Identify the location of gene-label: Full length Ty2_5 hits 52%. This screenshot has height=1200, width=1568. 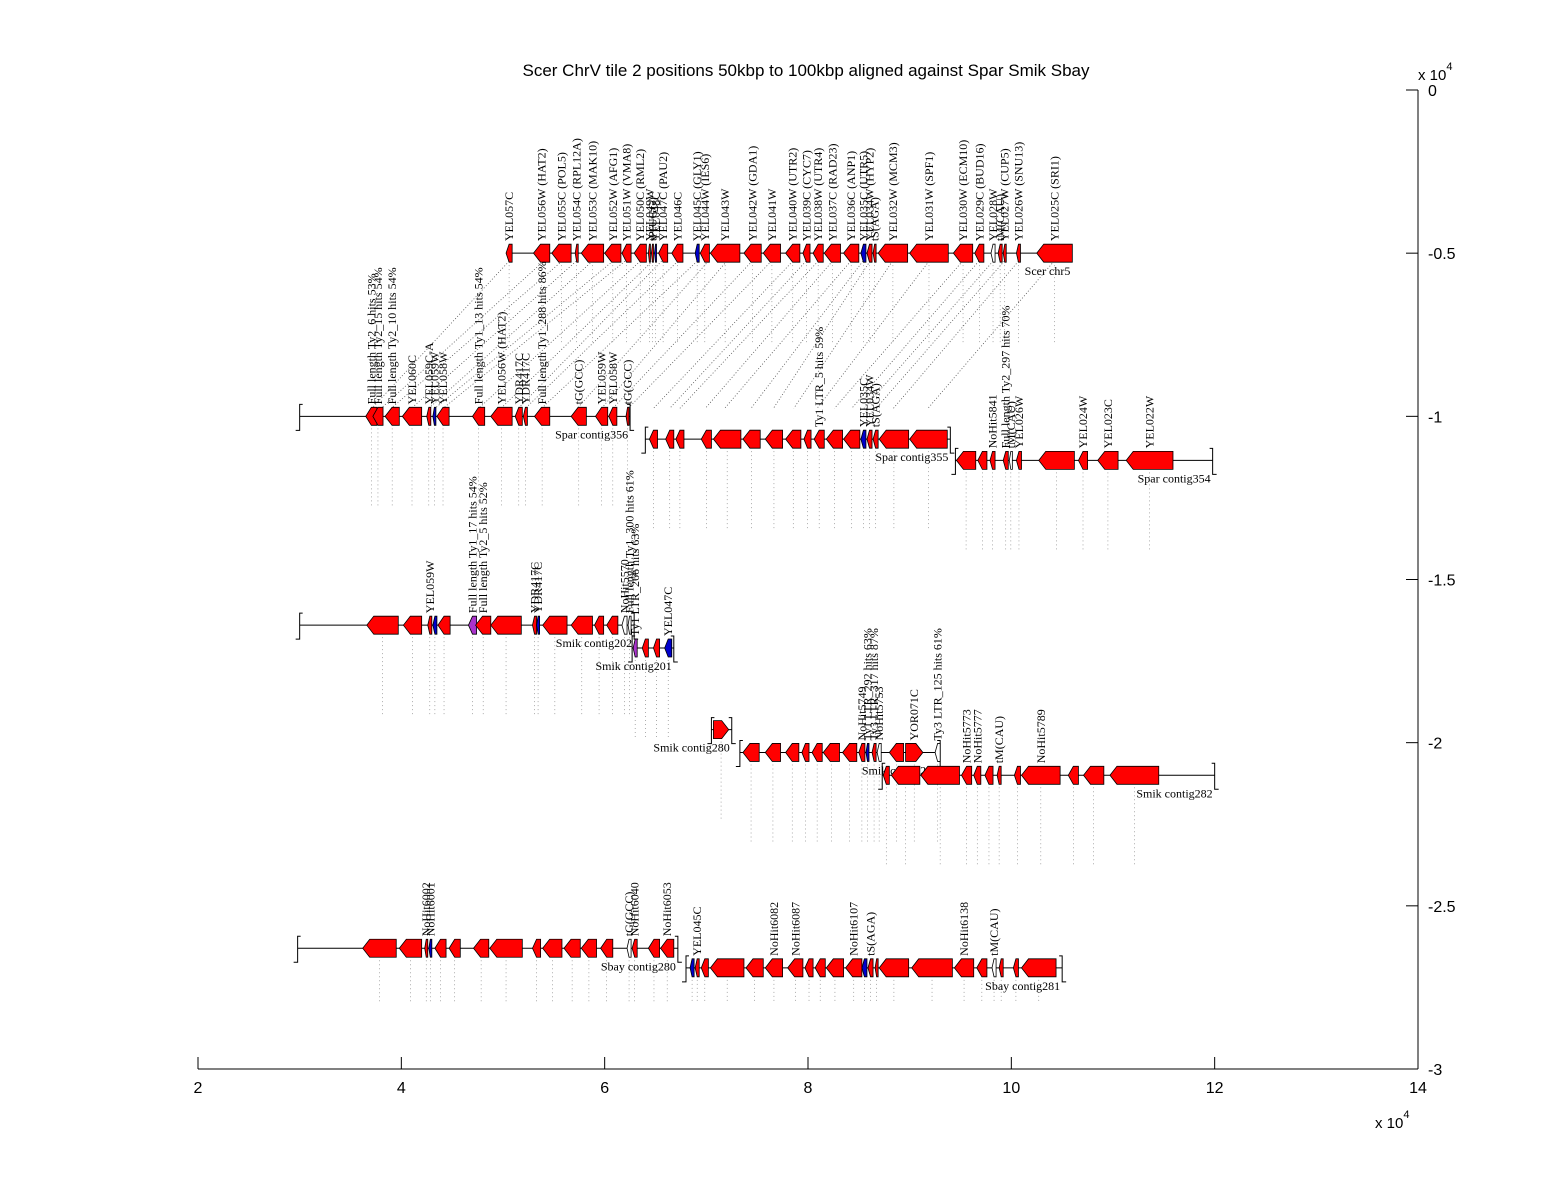
(483, 547).